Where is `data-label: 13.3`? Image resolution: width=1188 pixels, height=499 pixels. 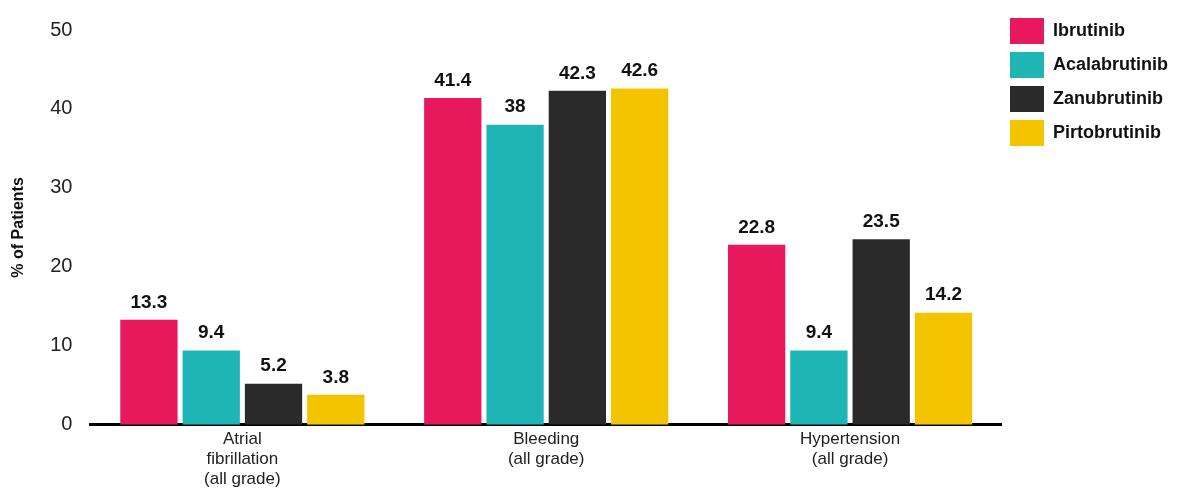
data-label: 13.3 is located at coordinates (149, 301).